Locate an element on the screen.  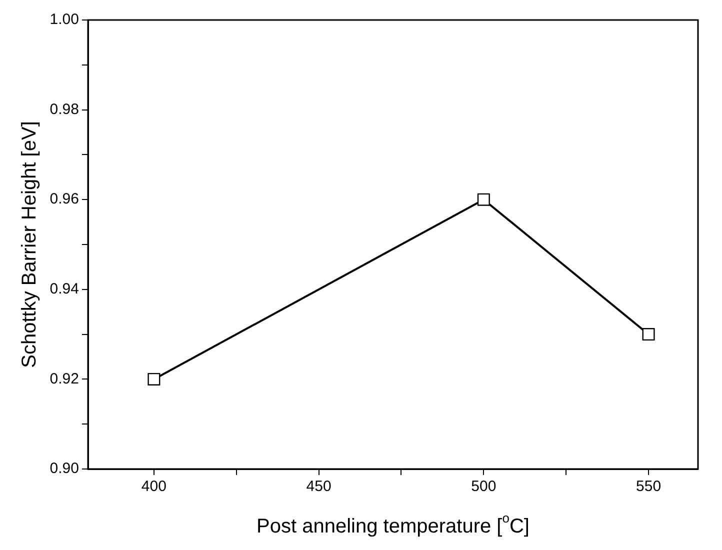
y-tick-label: 0.98 is located at coordinates (64, 109).